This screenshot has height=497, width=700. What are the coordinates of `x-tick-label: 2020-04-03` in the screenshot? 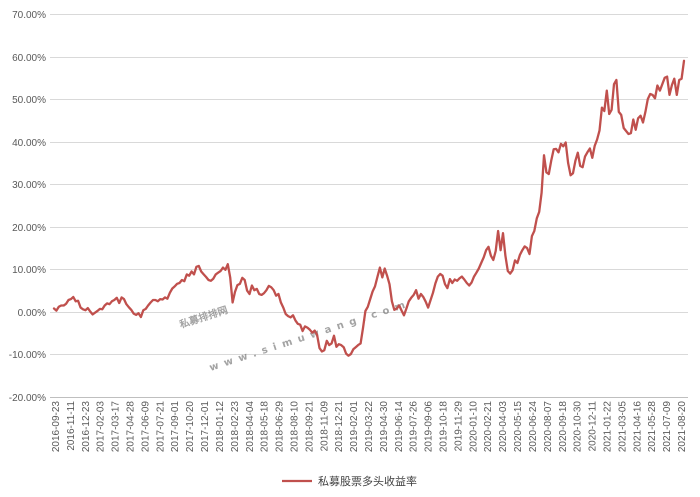 It's located at (503, 427).